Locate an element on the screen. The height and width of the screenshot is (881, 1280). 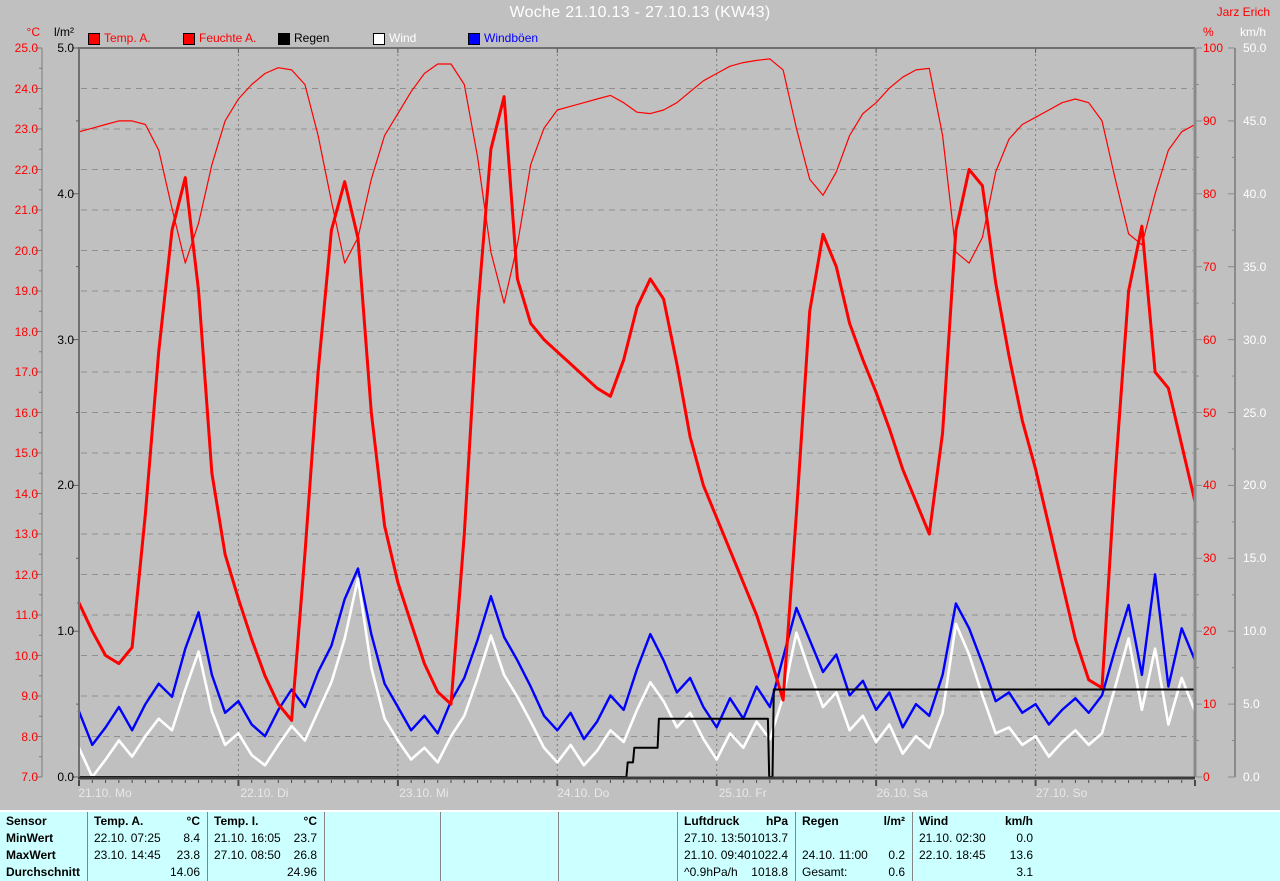
table-cell: Regen is located at coordinates (820, 821).